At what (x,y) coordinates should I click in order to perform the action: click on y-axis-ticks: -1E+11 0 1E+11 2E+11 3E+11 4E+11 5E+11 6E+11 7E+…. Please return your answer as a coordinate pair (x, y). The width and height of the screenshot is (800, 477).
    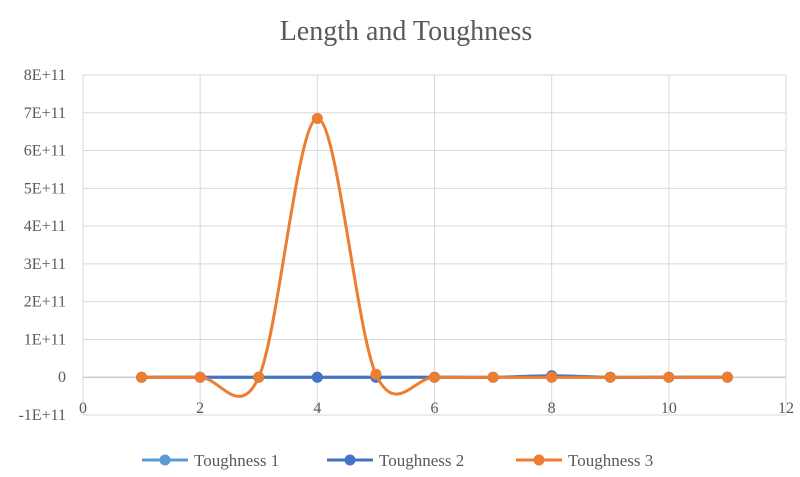
    Looking at the image, I should click on (42, 245).